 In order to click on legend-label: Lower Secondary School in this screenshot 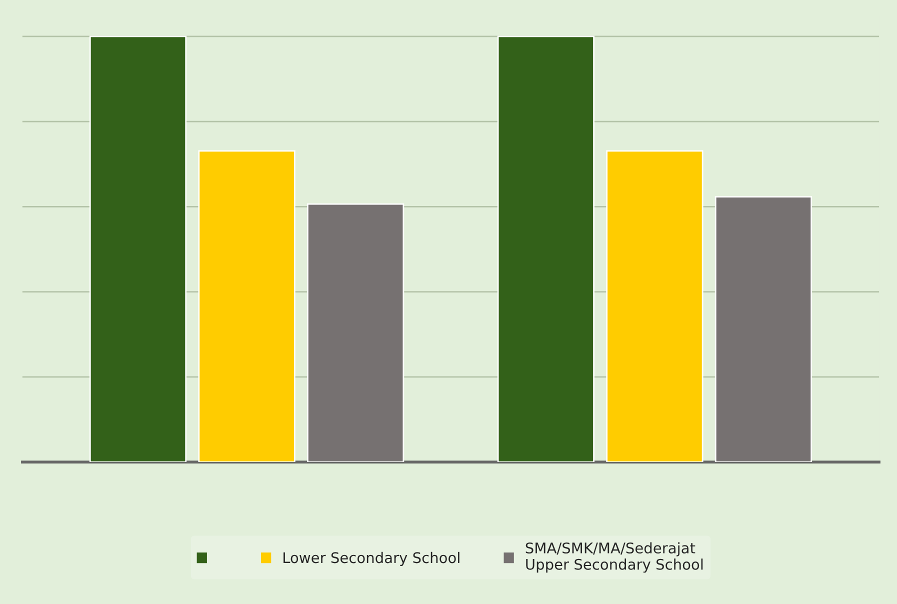, I will do `click(372, 559)`.